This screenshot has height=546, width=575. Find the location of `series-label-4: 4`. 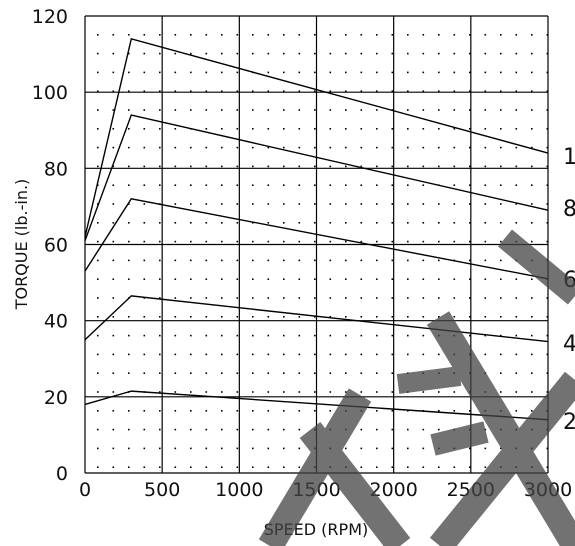

series-label-4: 4 is located at coordinates (569, 344).